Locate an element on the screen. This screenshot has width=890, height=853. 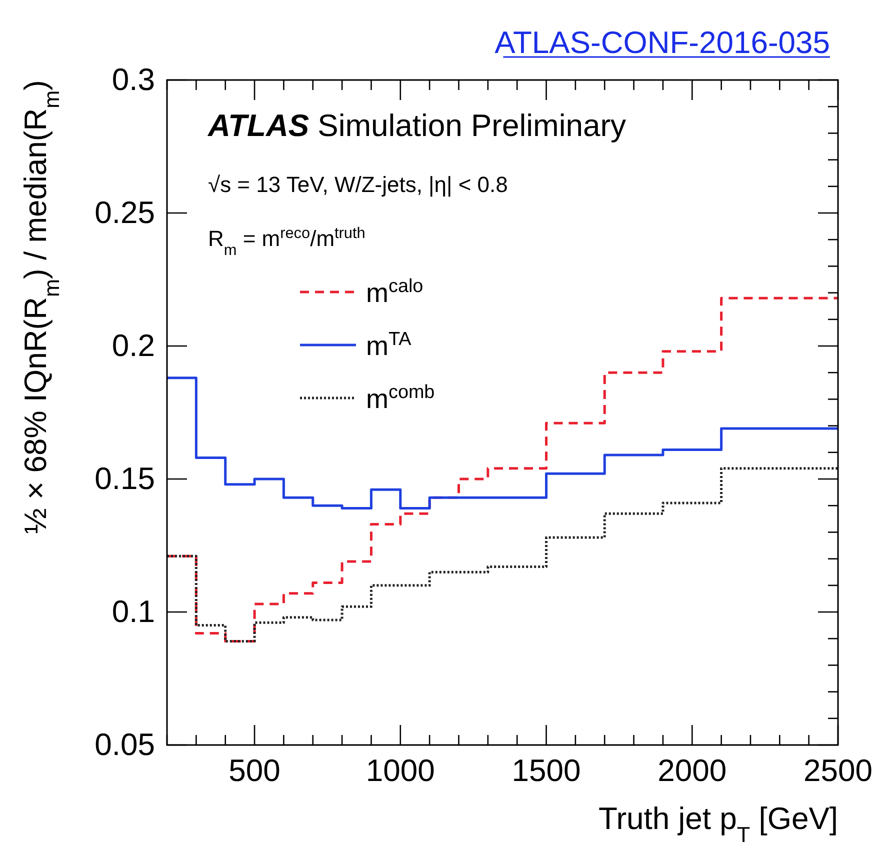
y-tick-label: 0.05 is located at coordinates (124, 744).